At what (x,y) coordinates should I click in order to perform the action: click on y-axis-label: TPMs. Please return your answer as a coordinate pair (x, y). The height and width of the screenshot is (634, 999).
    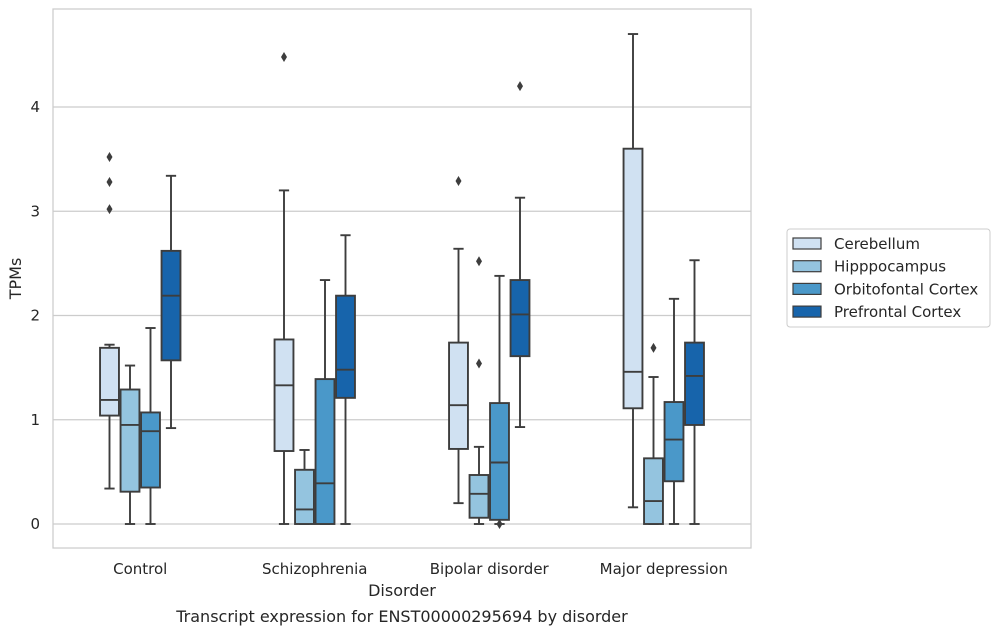
    Looking at the image, I should click on (15, 279).